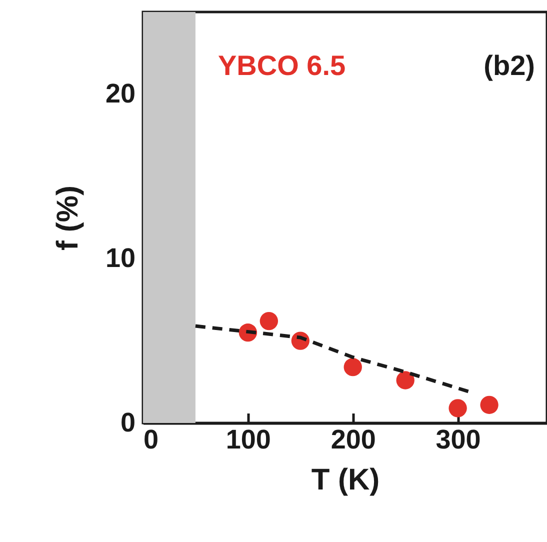 The height and width of the screenshot is (542, 547). What do you see at coordinates (509, 65) in the screenshot?
I see `annotation: (b2)` at bounding box center [509, 65].